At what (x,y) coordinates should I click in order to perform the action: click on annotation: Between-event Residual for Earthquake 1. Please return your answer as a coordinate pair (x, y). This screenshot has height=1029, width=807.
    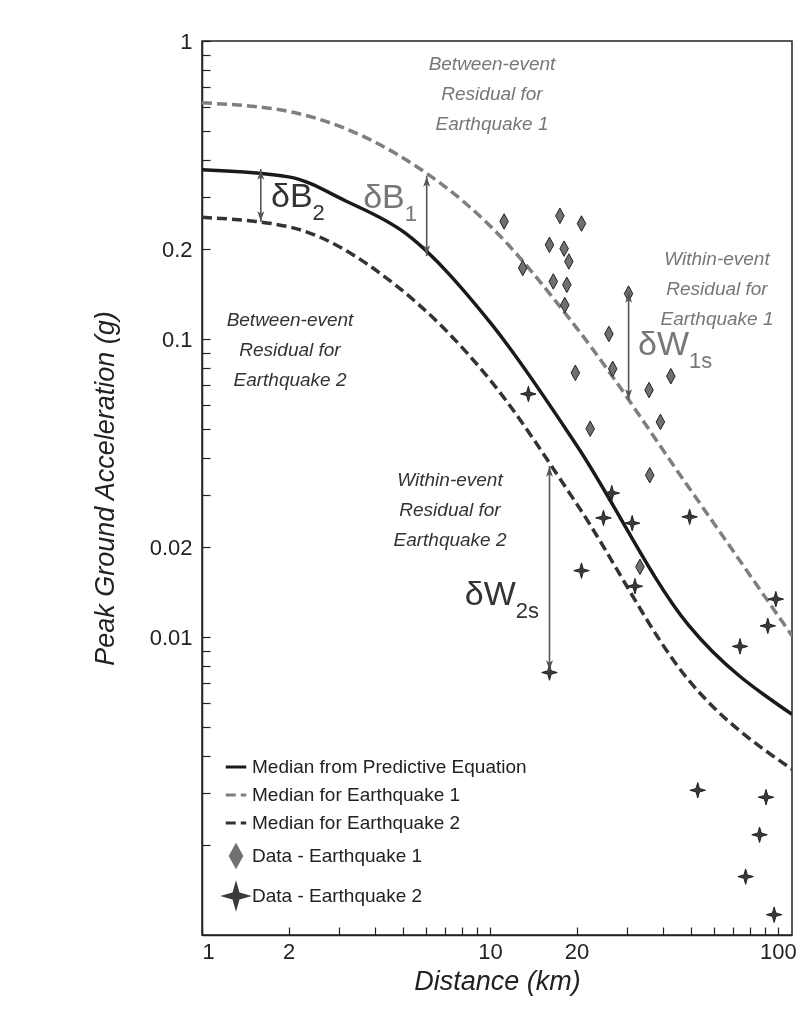
    Looking at the image, I should click on (492, 93).